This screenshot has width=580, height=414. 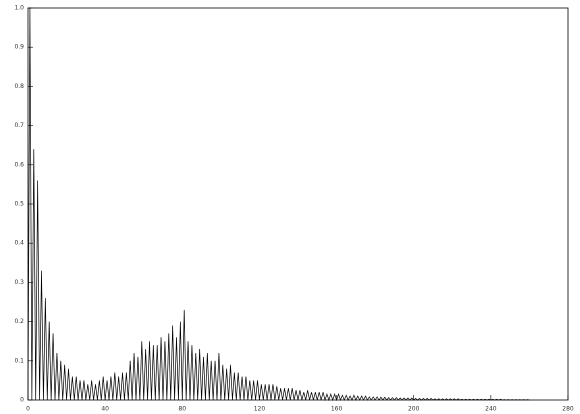 What do you see at coordinates (19, 321) in the screenshot?
I see `y-tick-label: 0.2` at bounding box center [19, 321].